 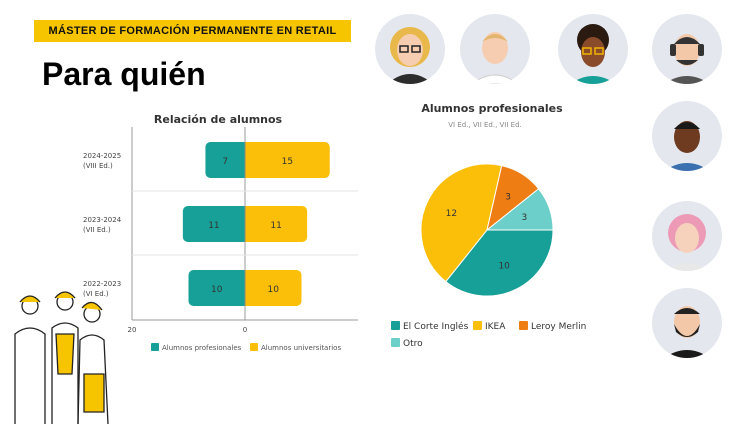 What do you see at coordinates (687, 323) in the screenshot?
I see `avatar-man-beard` at bounding box center [687, 323].